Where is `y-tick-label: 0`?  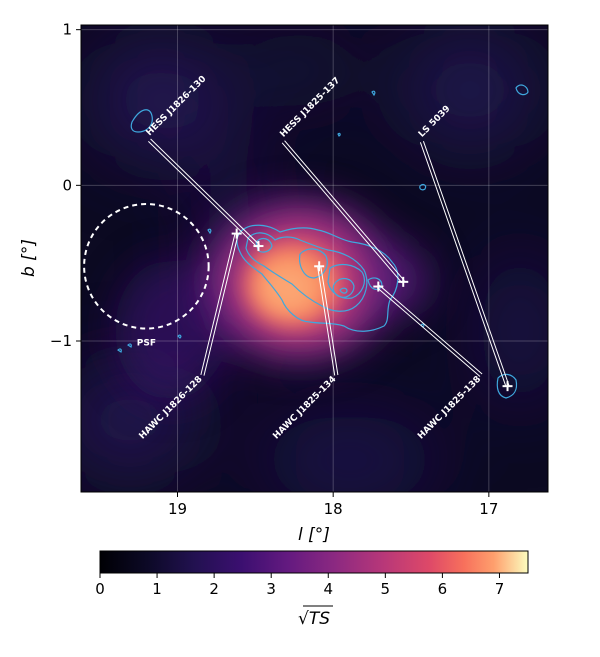
y-tick-label: 0 is located at coordinates (67, 185).